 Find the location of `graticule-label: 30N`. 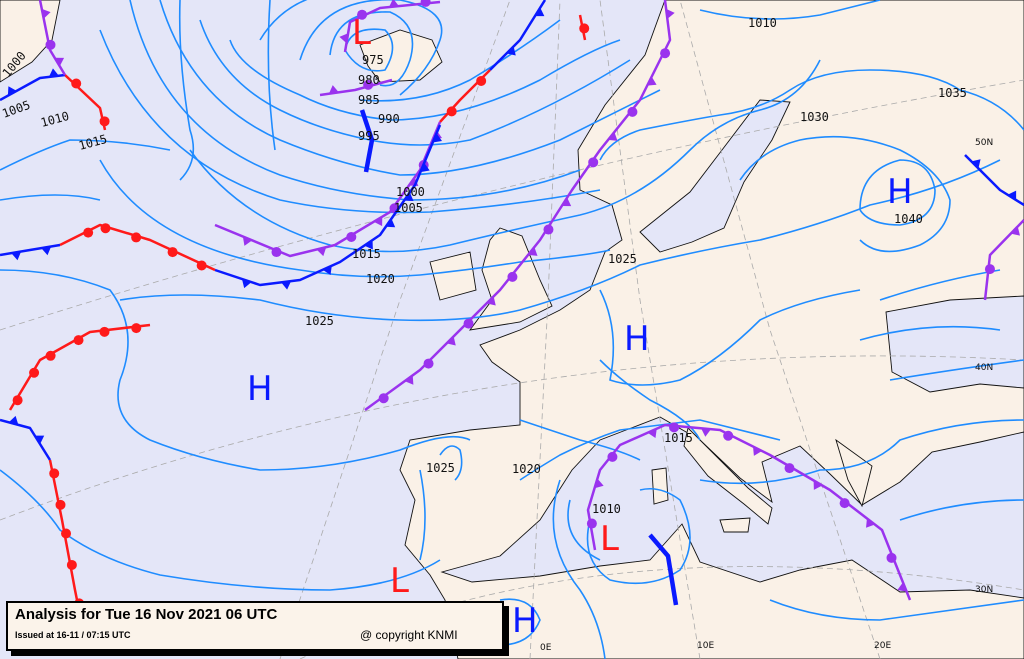

graticule-label: 30N is located at coordinates (984, 590).